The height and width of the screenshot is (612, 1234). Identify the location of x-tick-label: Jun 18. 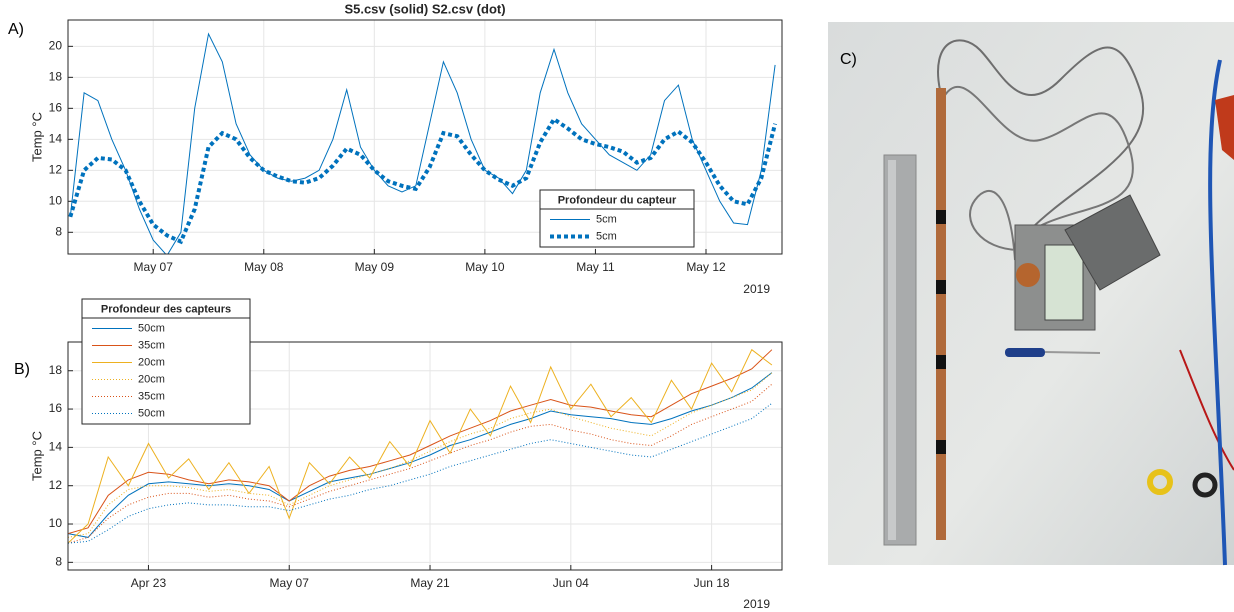
(712, 583).